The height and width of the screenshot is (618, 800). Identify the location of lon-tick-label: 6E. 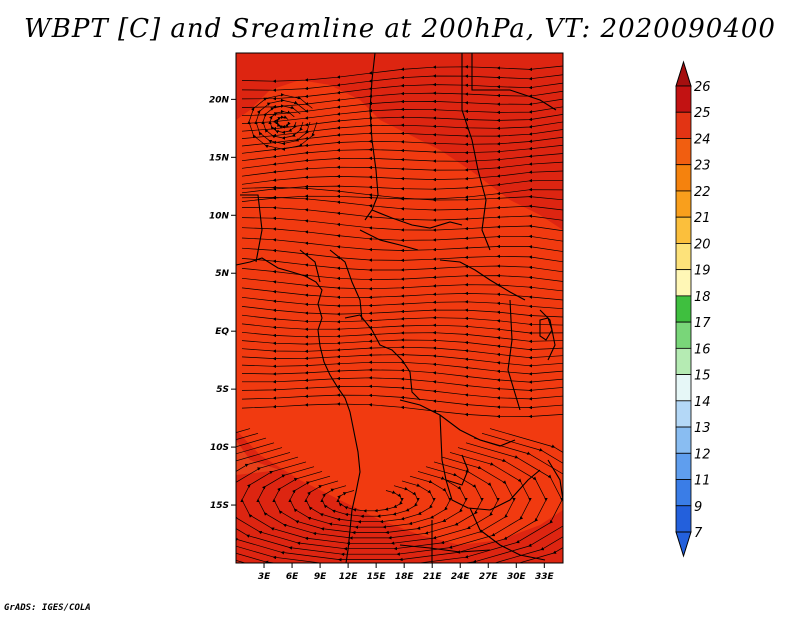
(292, 577).